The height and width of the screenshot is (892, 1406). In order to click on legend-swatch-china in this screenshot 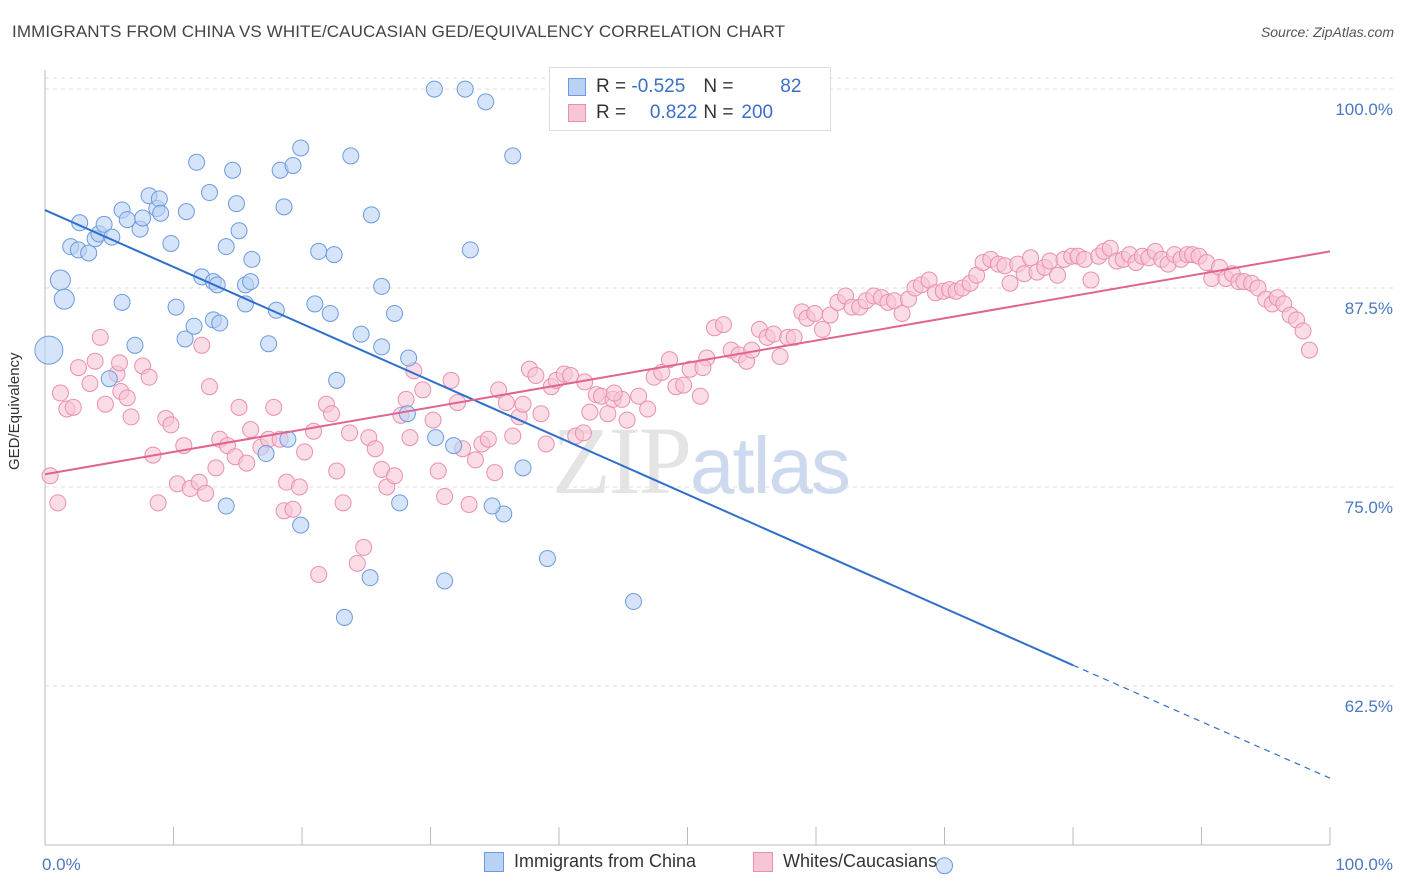, I will do `click(577, 87)`.